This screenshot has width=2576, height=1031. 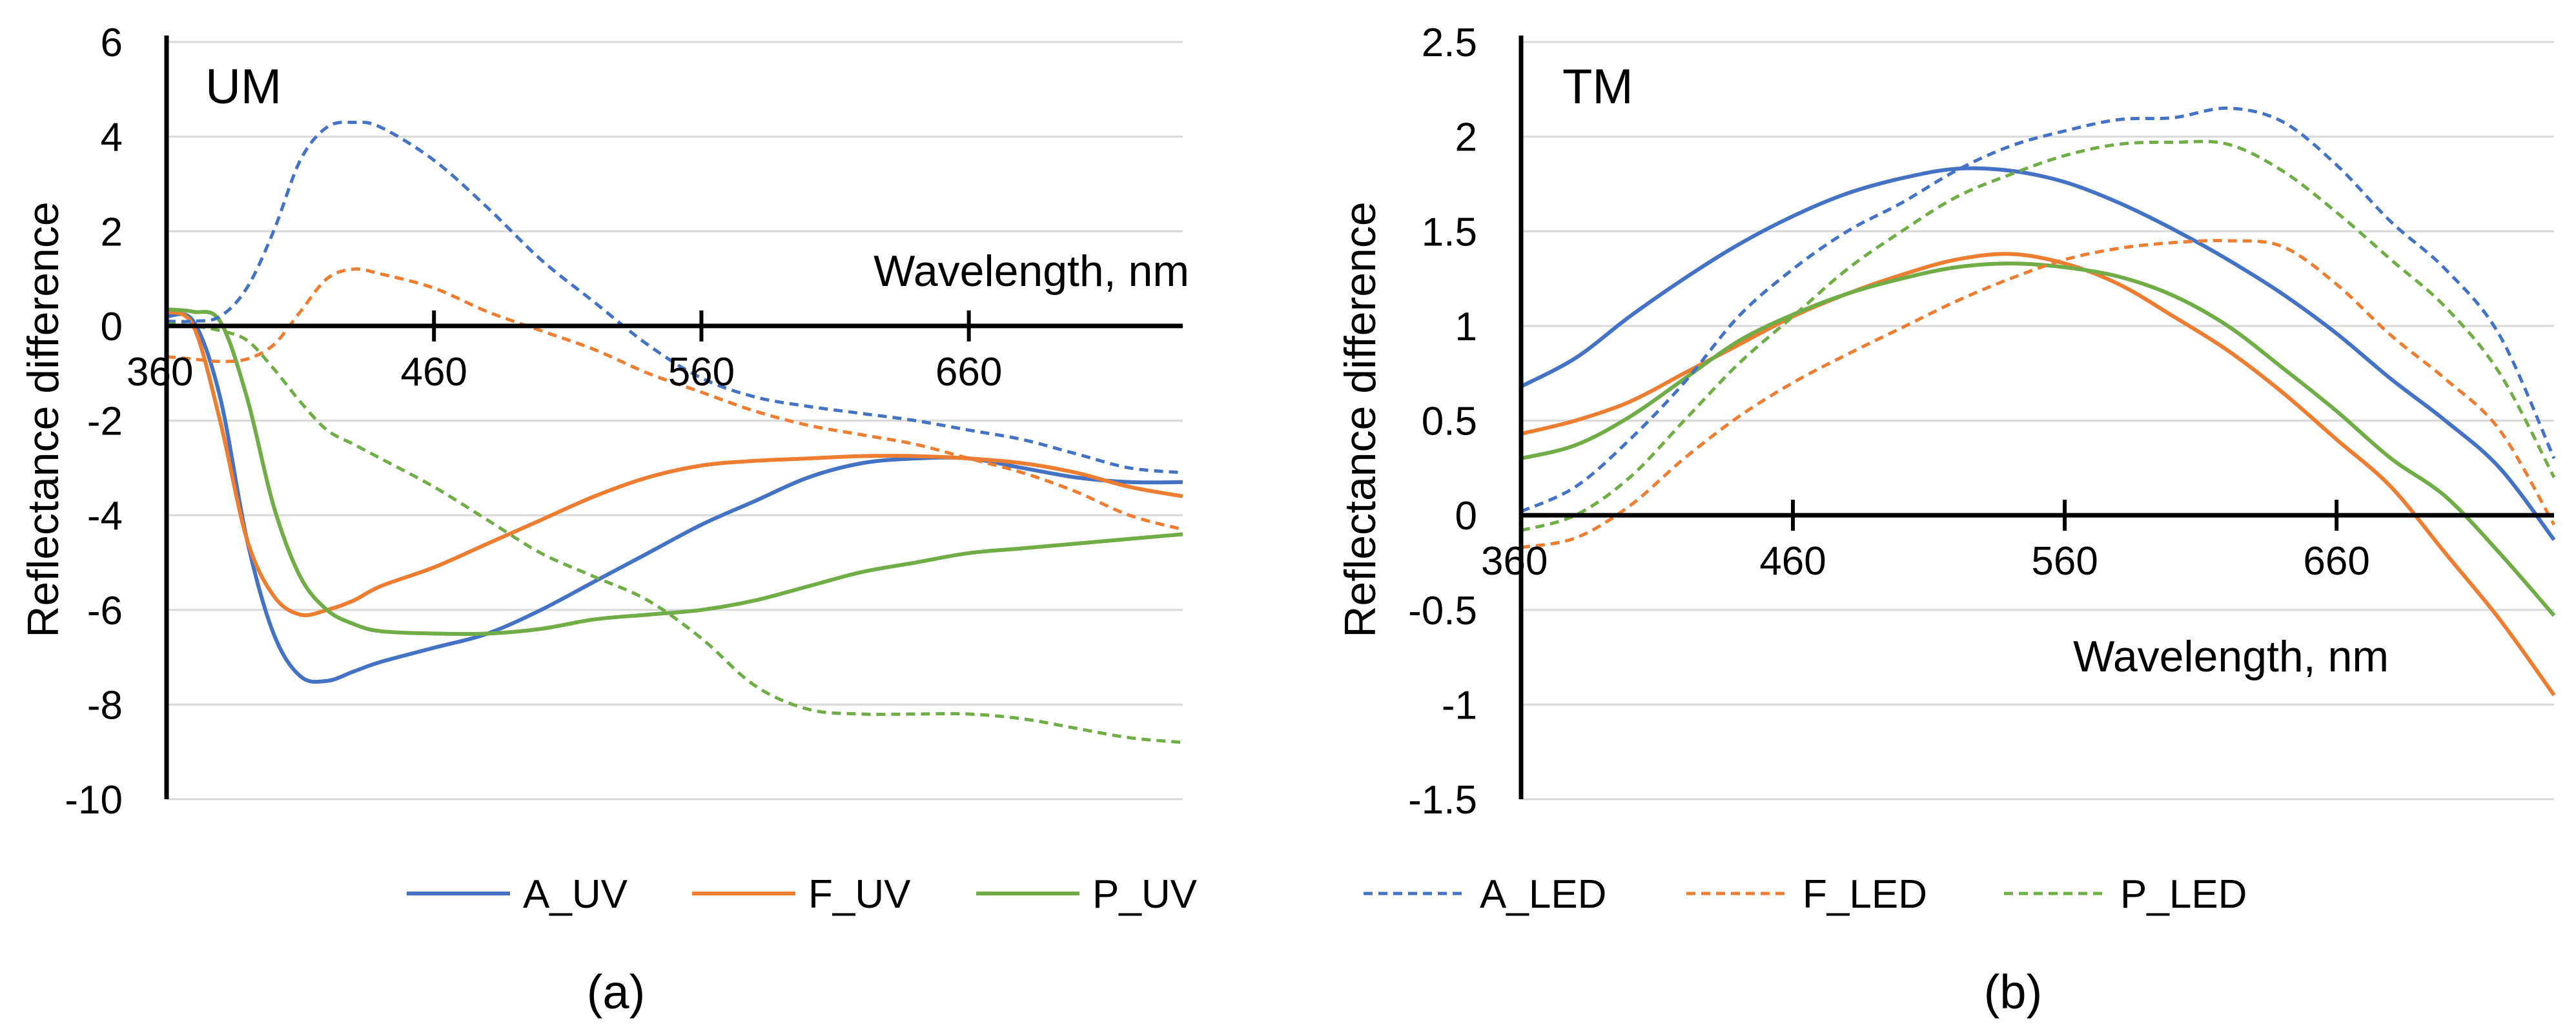 I want to click on chart-b-y-tick-label: -1.5, so click(x=1443, y=800).